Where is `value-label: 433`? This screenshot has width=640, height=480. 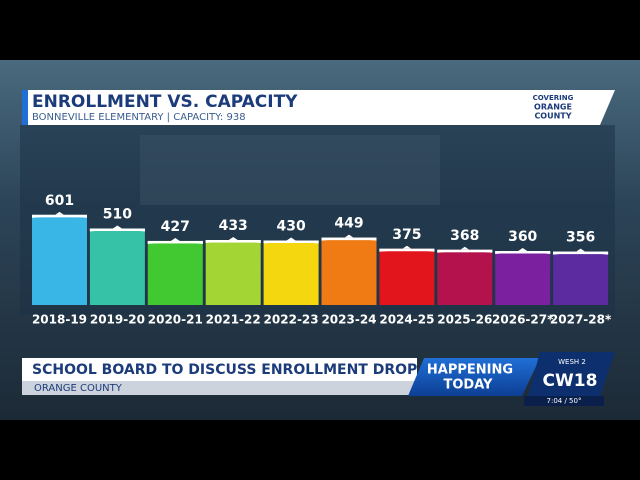
value-label: 433 is located at coordinates (233, 226).